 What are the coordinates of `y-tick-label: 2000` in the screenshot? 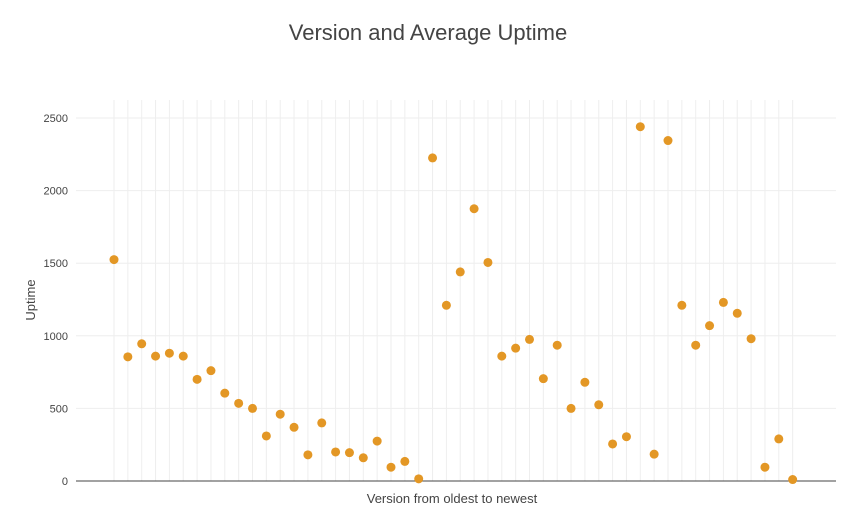 It's located at (56, 192).